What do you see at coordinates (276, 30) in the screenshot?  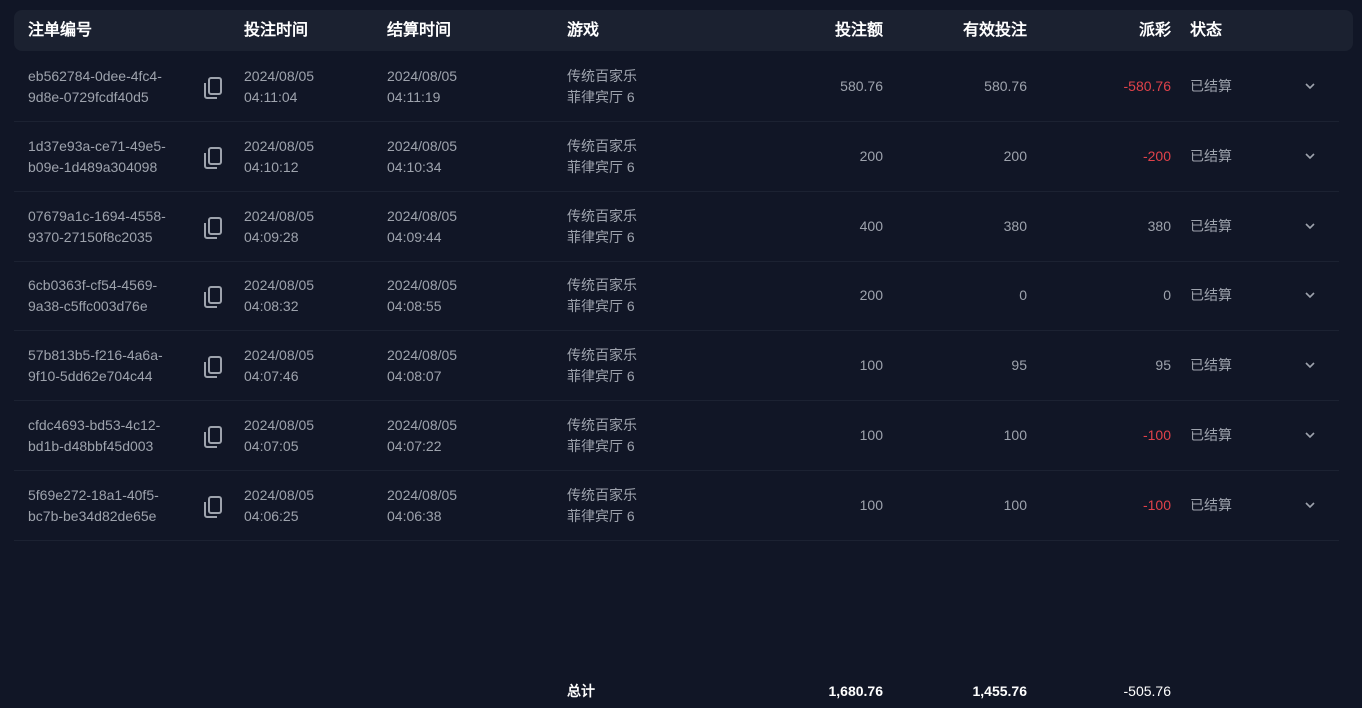 I see `header-bet-time: 投注时间` at bounding box center [276, 30].